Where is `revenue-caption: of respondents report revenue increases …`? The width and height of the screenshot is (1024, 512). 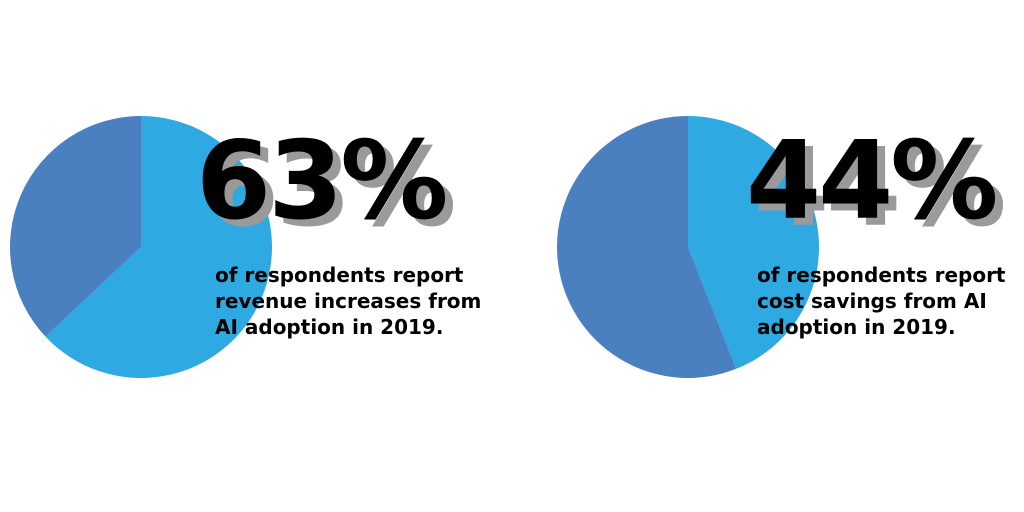 revenue-caption: of respondents report revenue increases … is located at coordinates (360, 301).